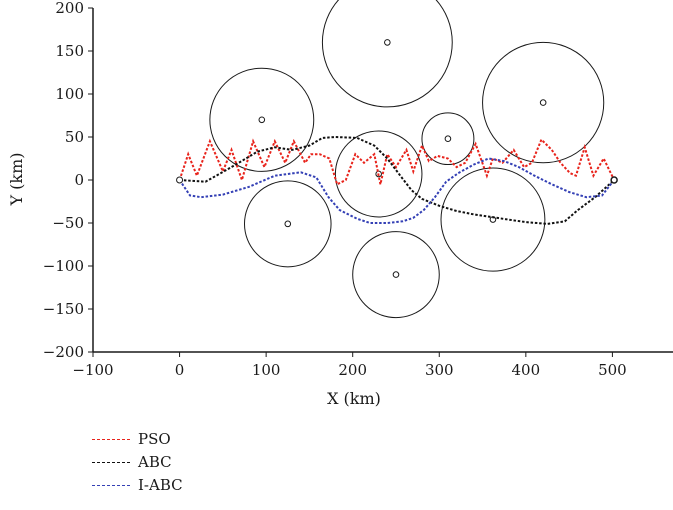 The image size is (673, 510). I want to click on y-tick-label: 100, so click(69, 94).